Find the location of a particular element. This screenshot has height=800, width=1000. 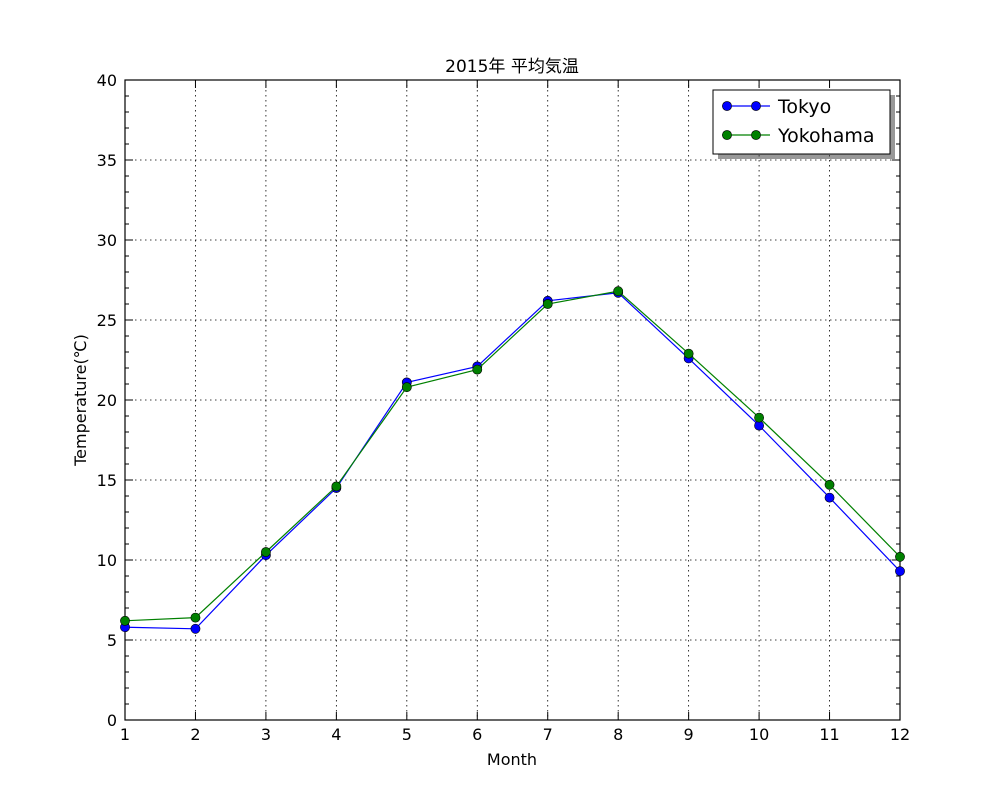

x-tick-label: 5 is located at coordinates (407, 734).